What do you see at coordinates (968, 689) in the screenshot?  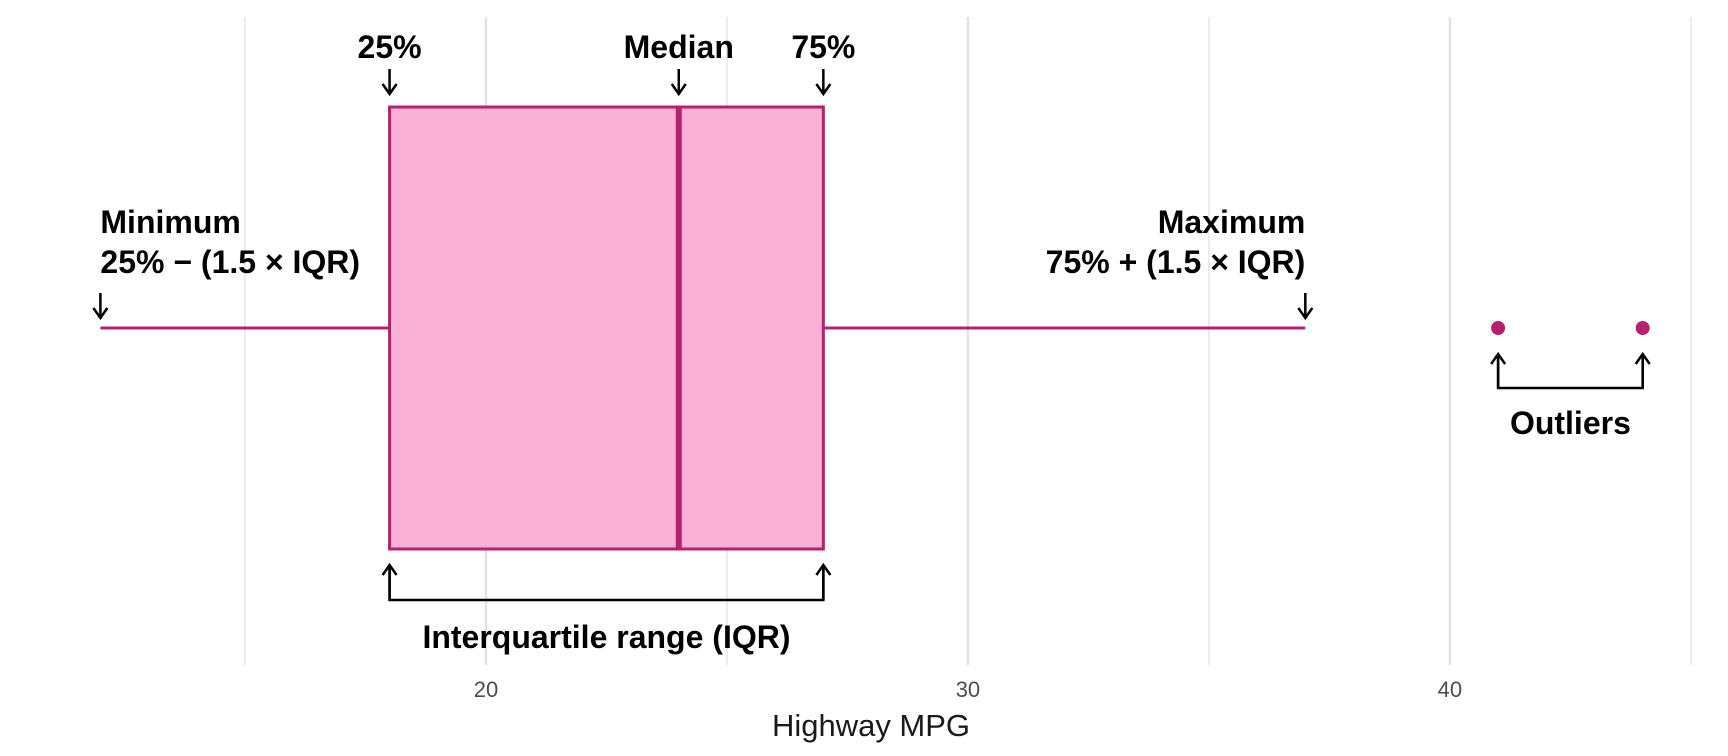 I see `x-tick-label: 30` at bounding box center [968, 689].